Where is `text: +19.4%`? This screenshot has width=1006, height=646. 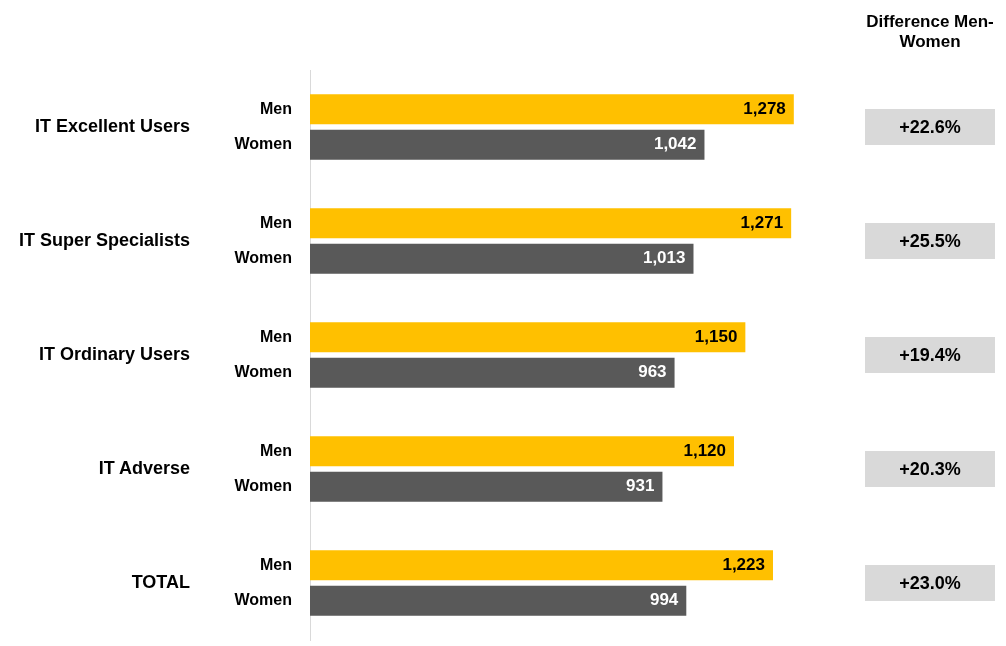 text: +19.4% is located at coordinates (930, 355).